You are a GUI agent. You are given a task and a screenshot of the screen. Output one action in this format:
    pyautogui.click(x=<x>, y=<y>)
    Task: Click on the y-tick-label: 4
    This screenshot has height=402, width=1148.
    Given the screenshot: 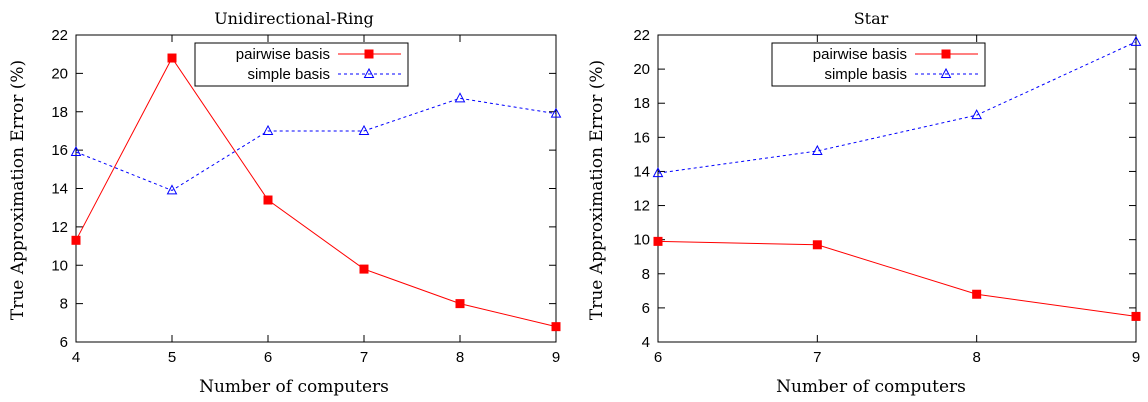 What is the action you would take?
    pyautogui.click(x=646, y=342)
    